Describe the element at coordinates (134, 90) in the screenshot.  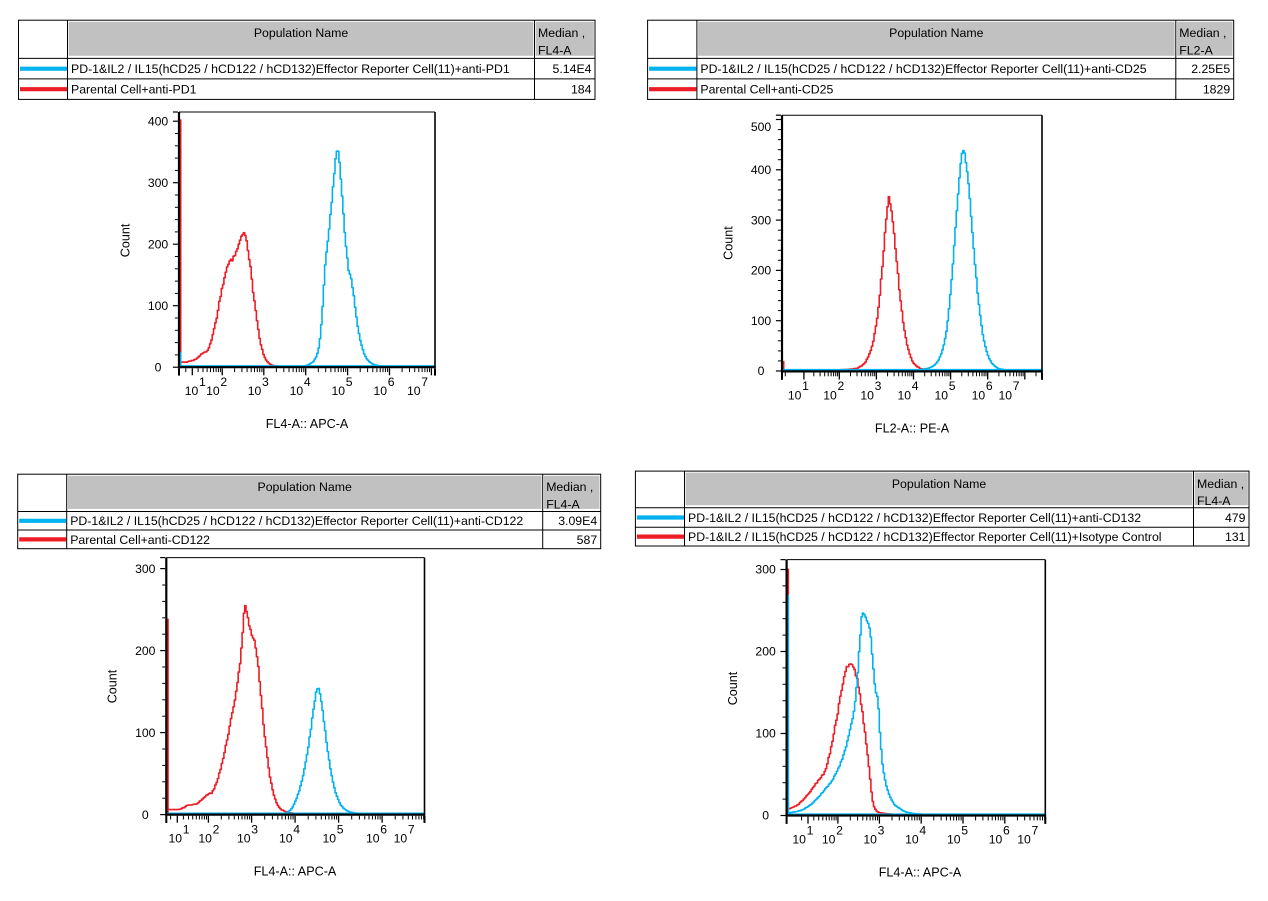
I see `svg-text: Parental Cell+anti-PD1` at that location.